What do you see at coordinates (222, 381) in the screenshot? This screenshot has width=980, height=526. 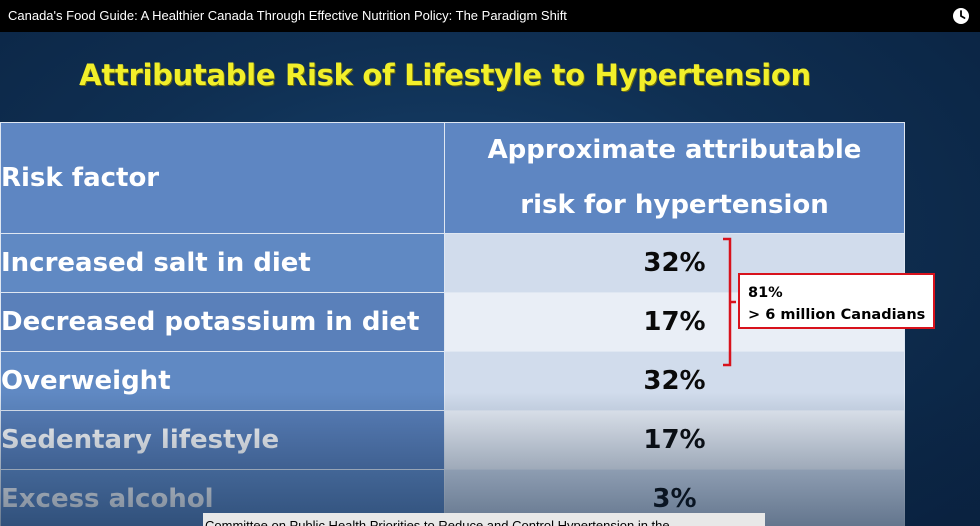 I see `risk-factor-cell: Overweight` at bounding box center [222, 381].